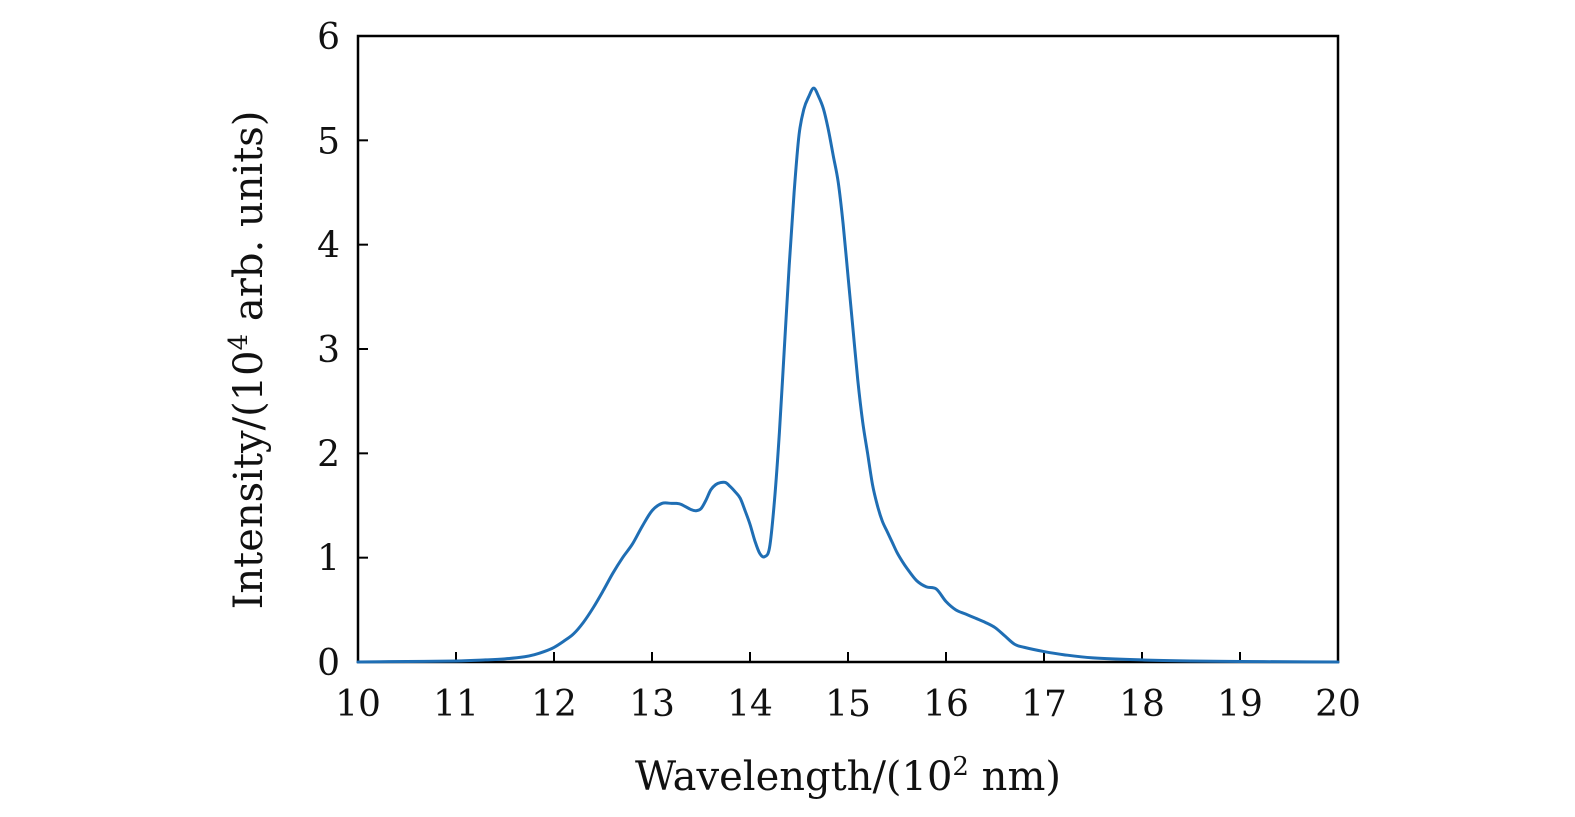  Describe the element at coordinates (342, 350) in the screenshot. I see `y-axis: 0 1 2 3 4 5 6` at that location.